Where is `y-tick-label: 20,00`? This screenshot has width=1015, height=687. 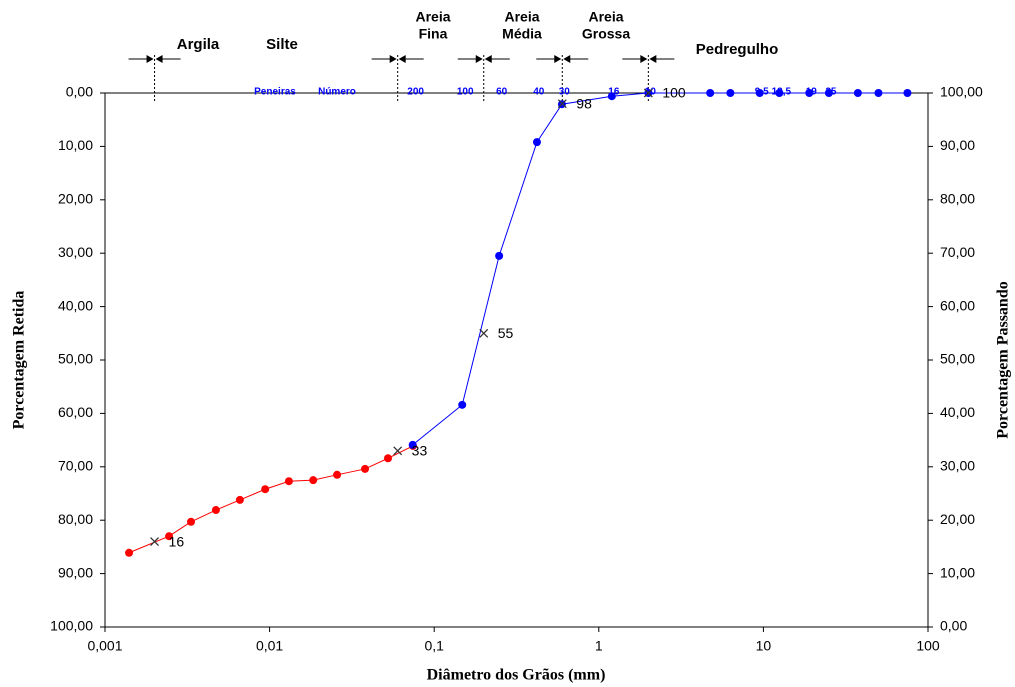
y-tick-label: 20,00 is located at coordinates (75, 199).